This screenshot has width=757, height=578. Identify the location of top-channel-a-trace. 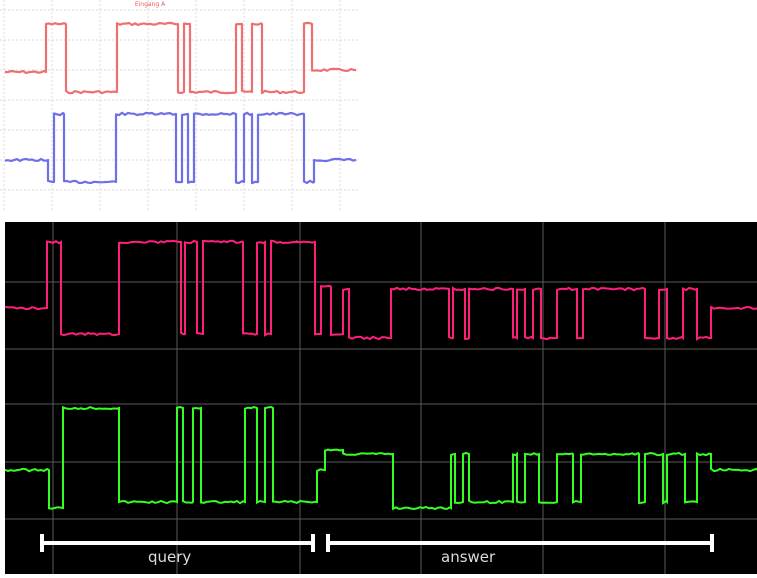
(180, 58).